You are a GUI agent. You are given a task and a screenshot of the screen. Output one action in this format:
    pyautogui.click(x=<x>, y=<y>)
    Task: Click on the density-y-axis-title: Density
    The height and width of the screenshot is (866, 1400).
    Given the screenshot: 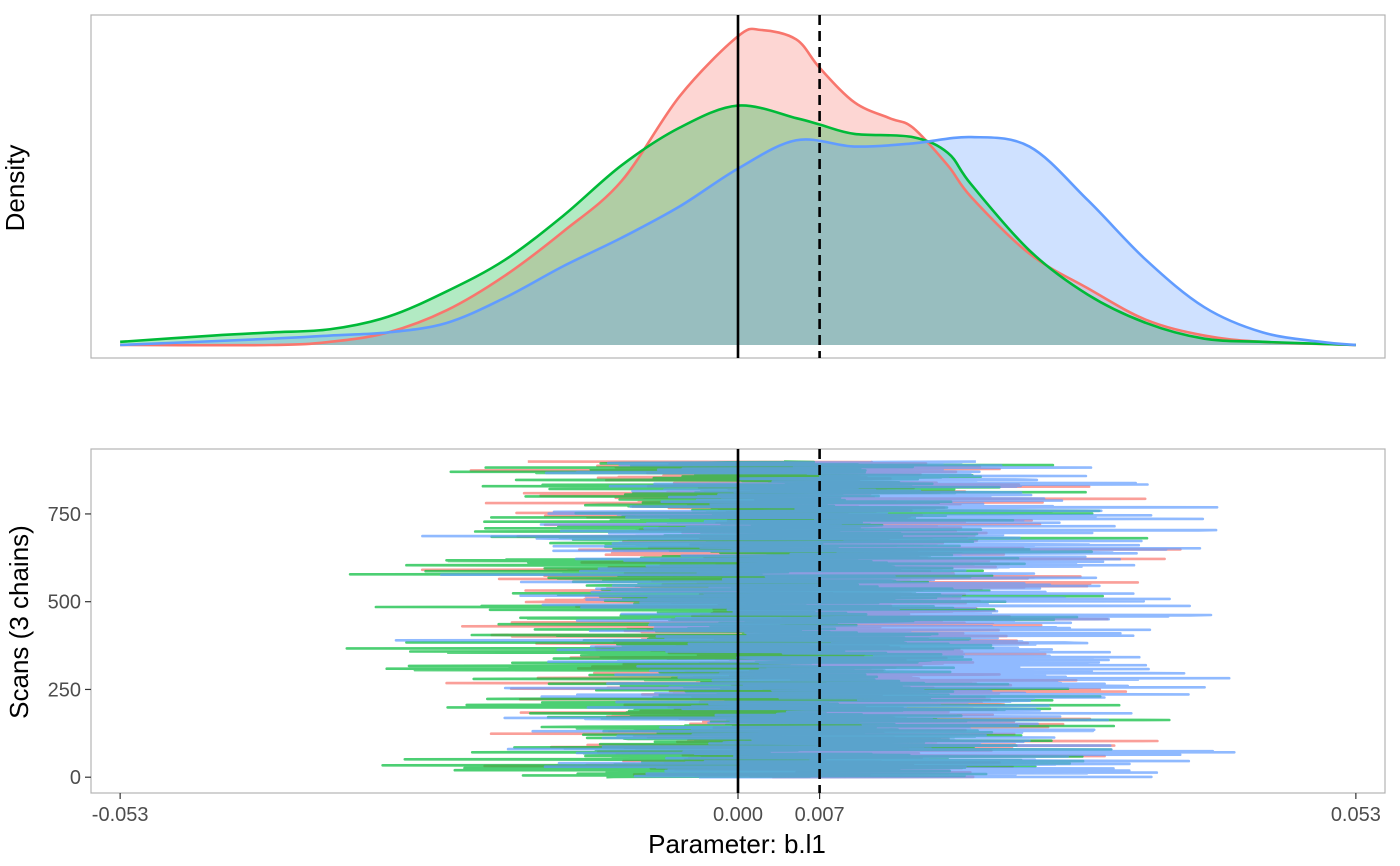 What is the action you would take?
    pyautogui.click(x=15, y=188)
    